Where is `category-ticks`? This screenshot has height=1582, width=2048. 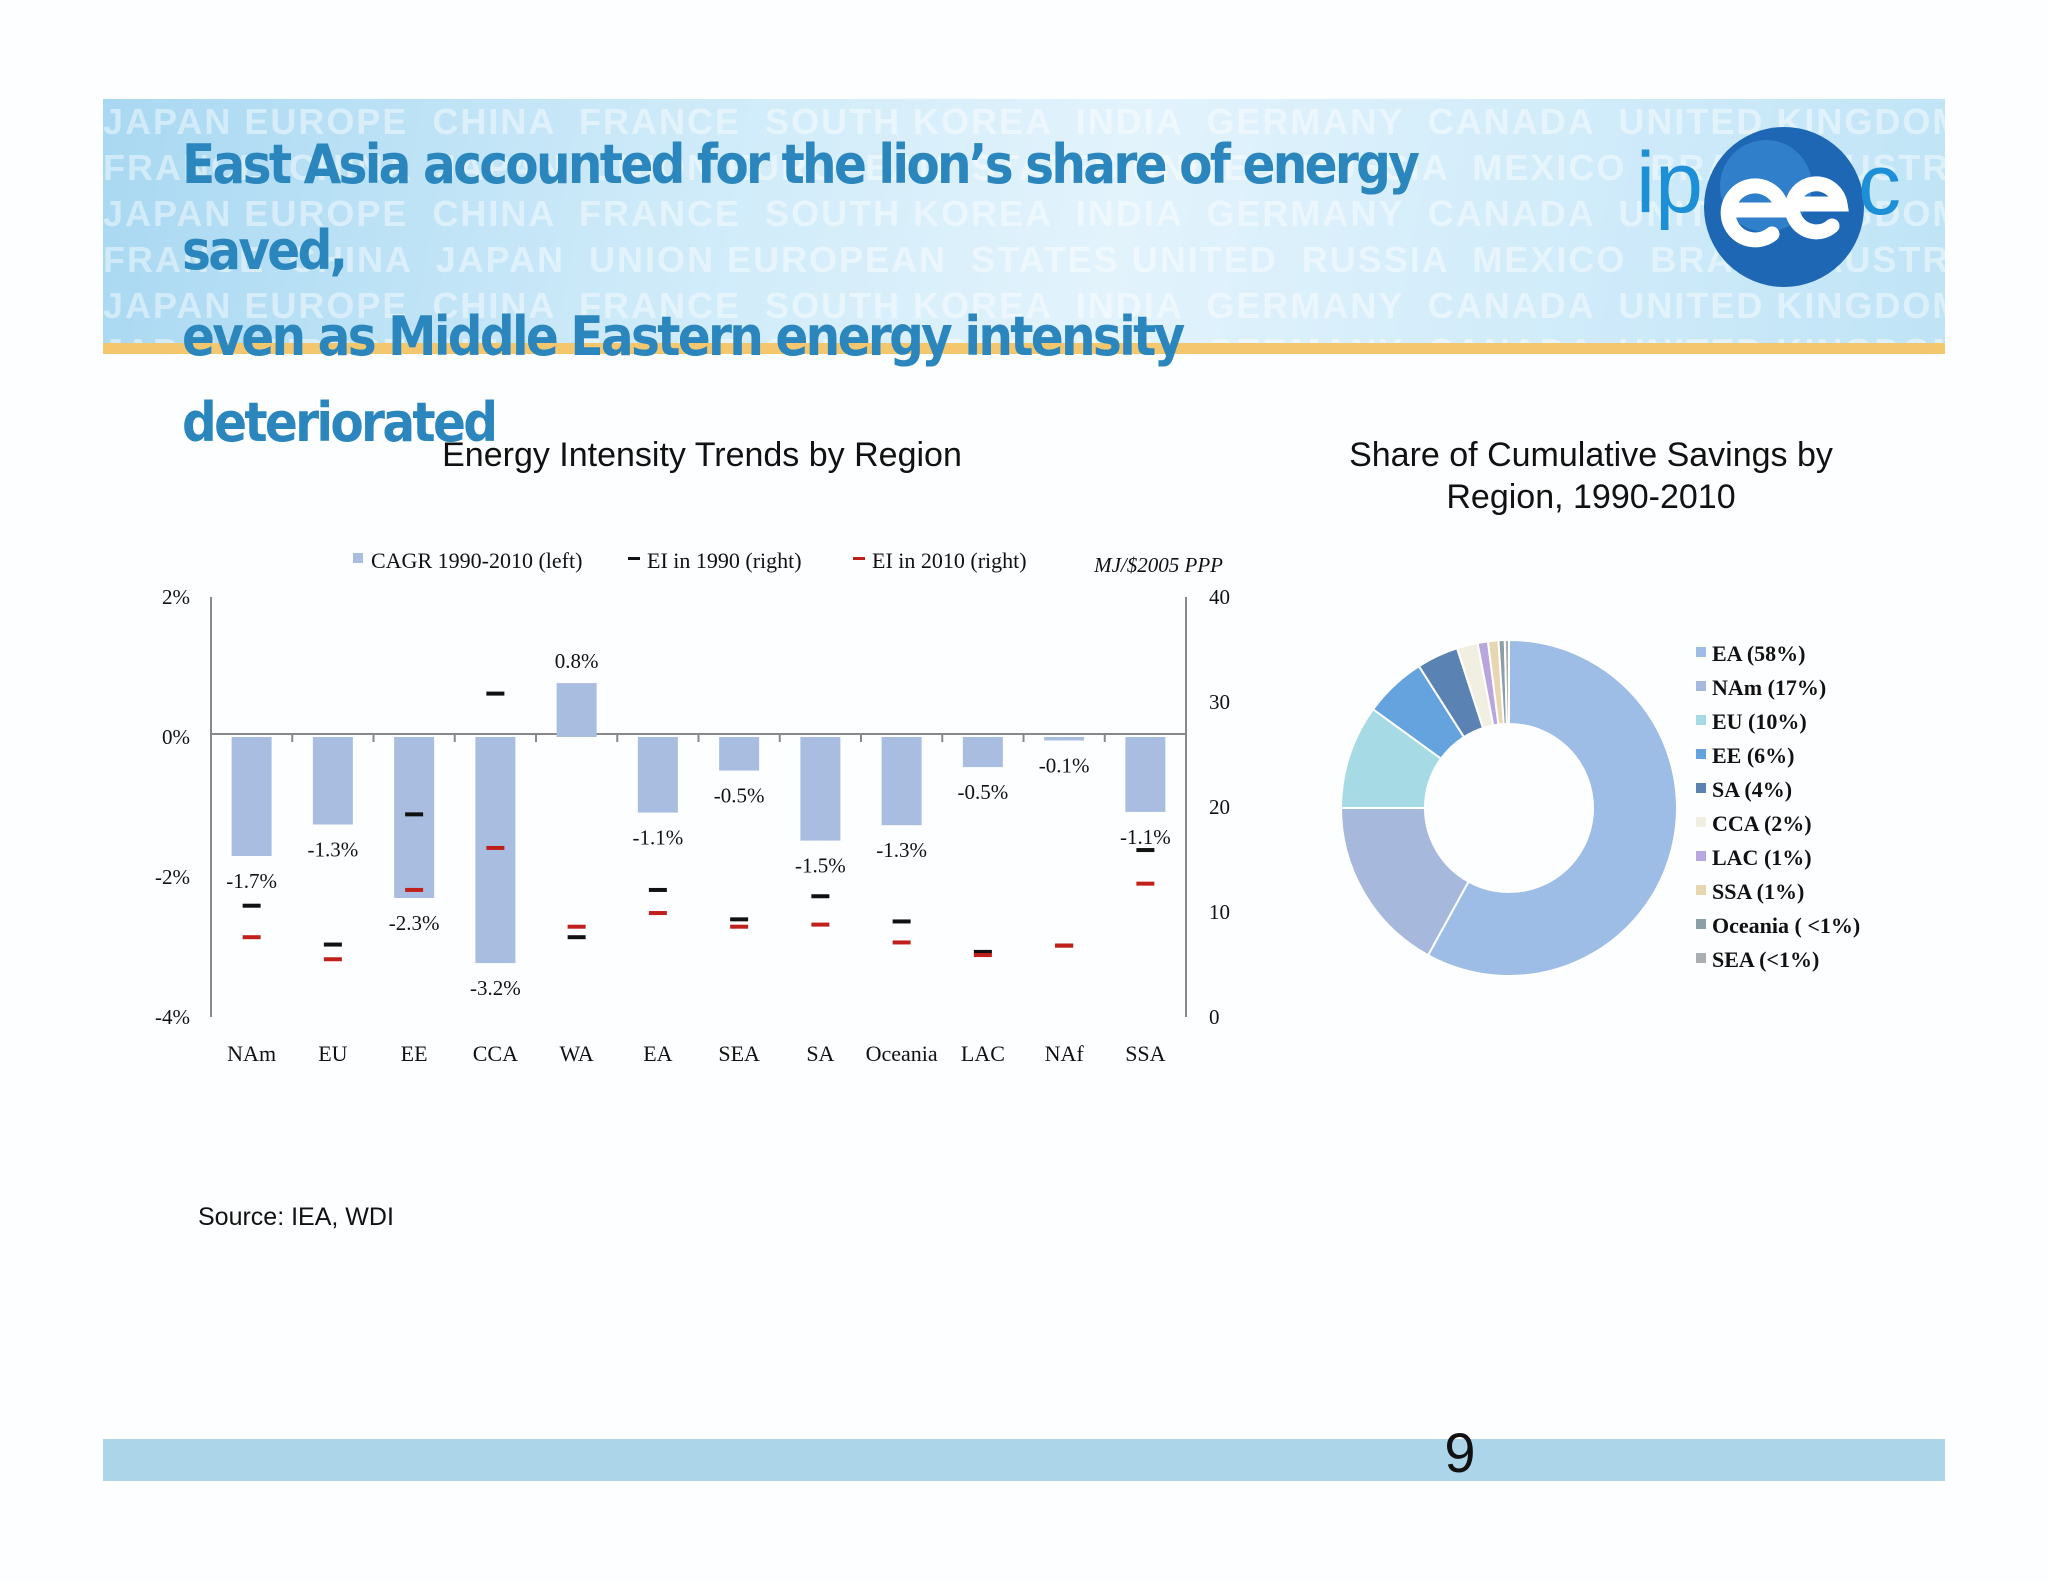 category-ticks is located at coordinates (698, 738).